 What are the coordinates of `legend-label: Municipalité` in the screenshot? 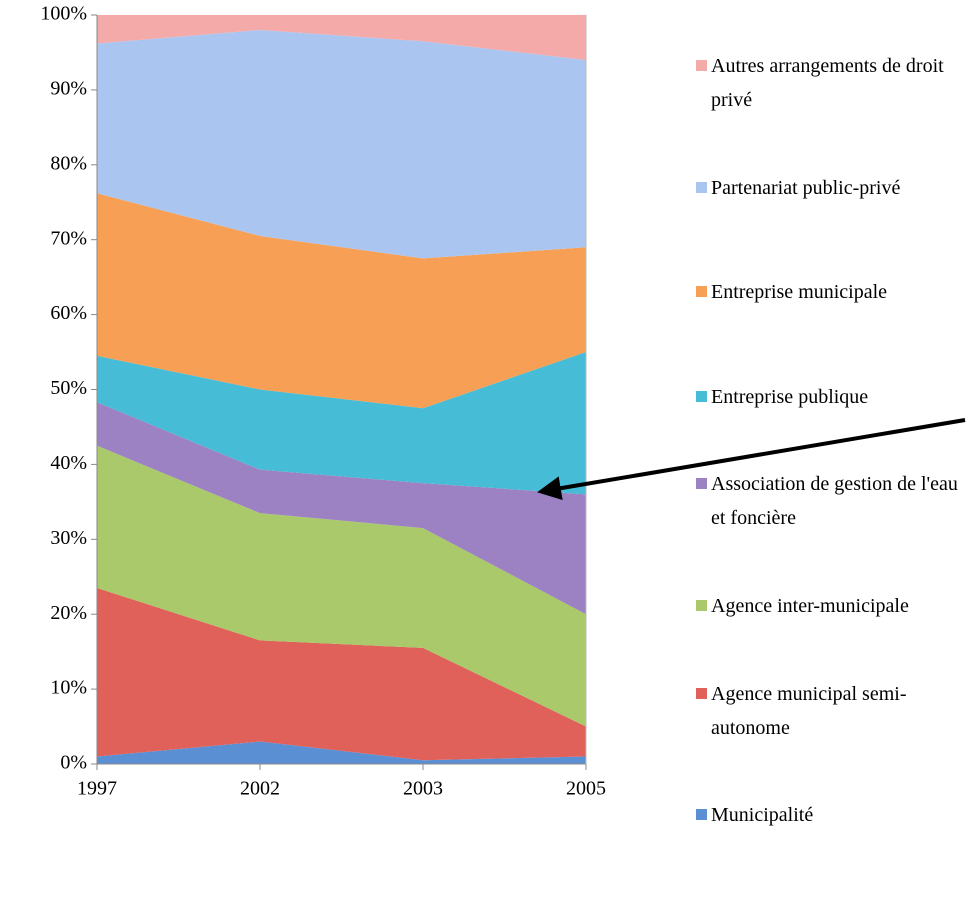 It's located at (762, 815).